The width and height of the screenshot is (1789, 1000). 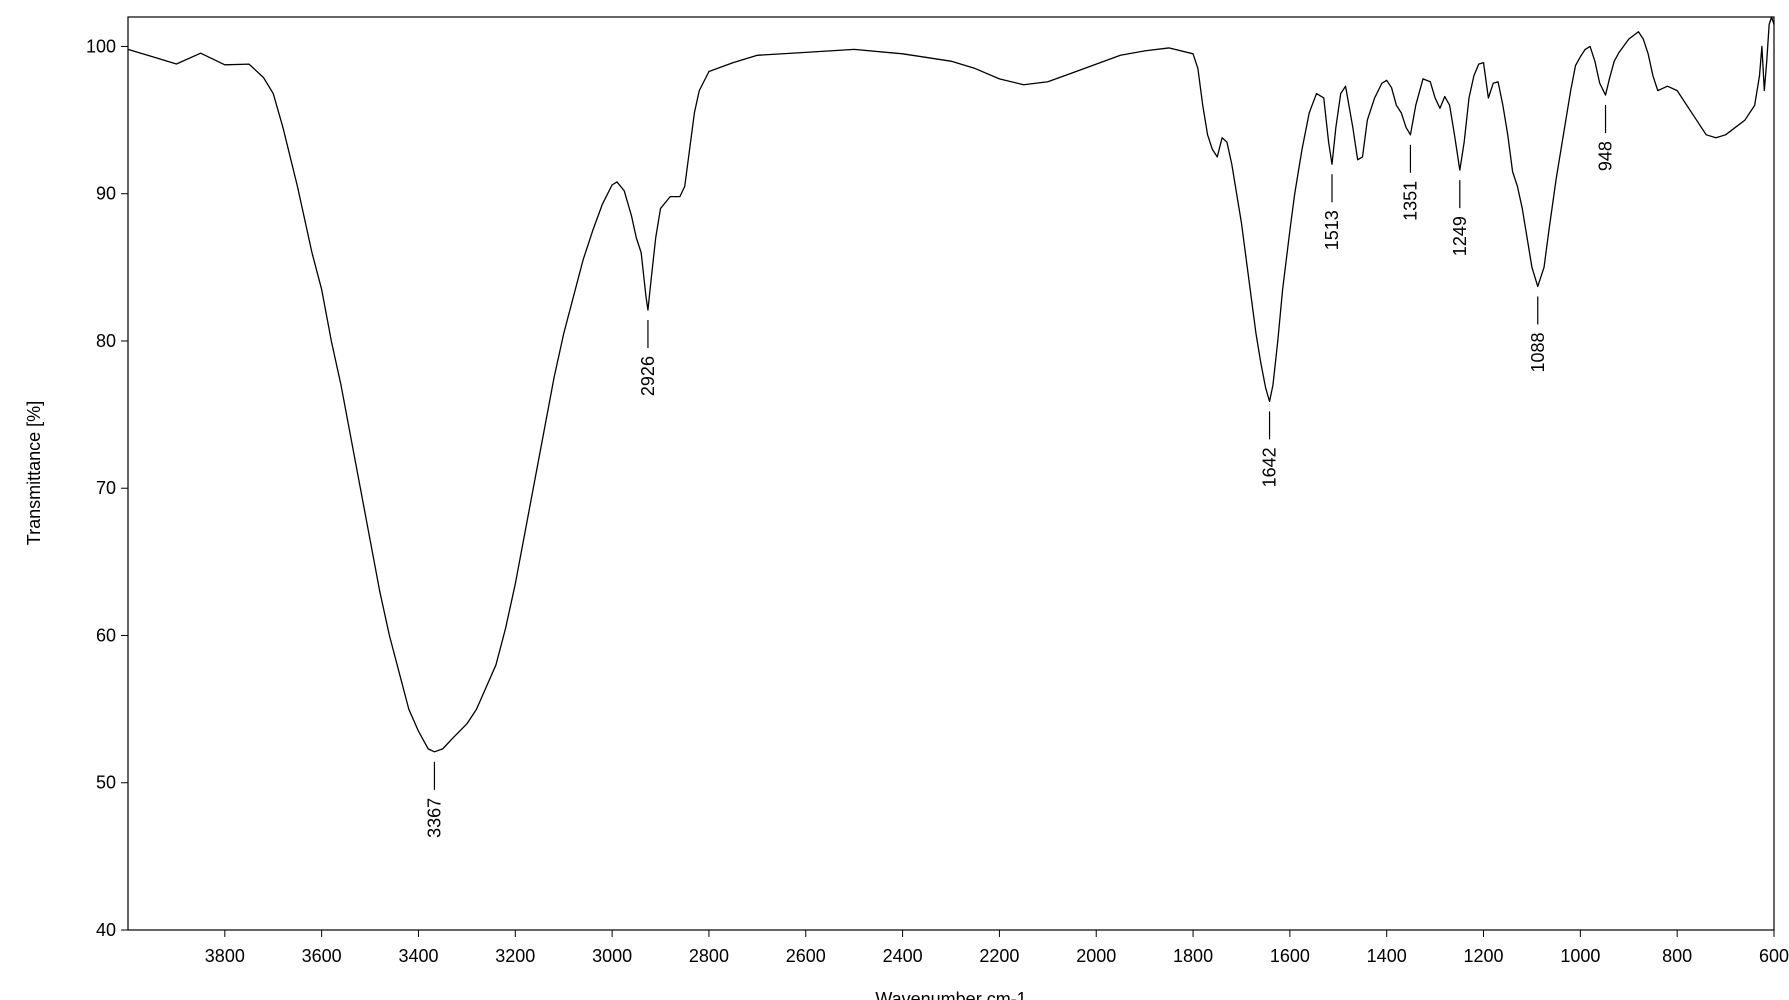 What do you see at coordinates (648, 376) in the screenshot?
I see `peak-label: 2926` at bounding box center [648, 376].